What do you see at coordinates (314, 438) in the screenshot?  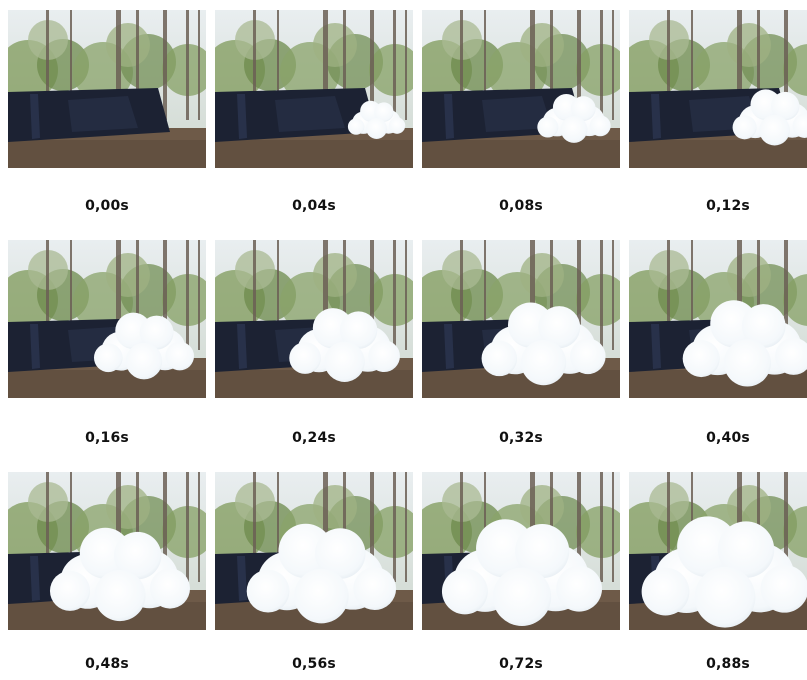 I see `time-label: 0,24s` at bounding box center [314, 438].